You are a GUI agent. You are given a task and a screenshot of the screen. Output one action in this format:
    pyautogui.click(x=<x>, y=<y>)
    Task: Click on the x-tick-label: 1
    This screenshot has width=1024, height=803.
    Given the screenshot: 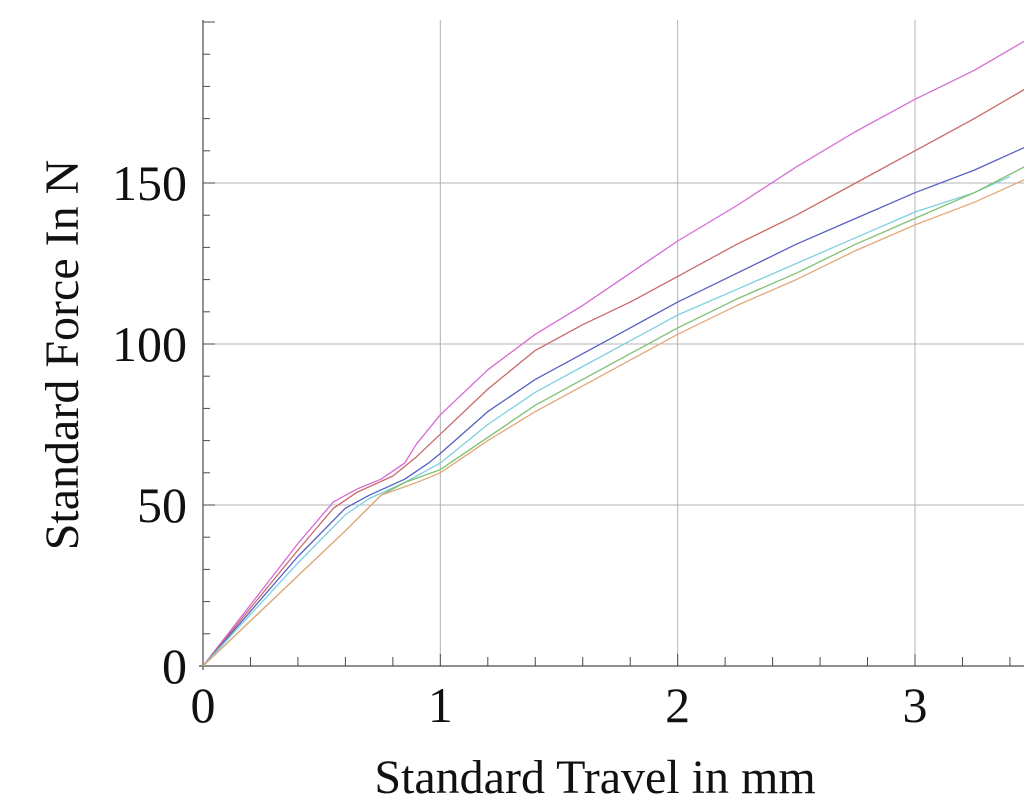 What is the action you would take?
    pyautogui.click(x=440, y=705)
    